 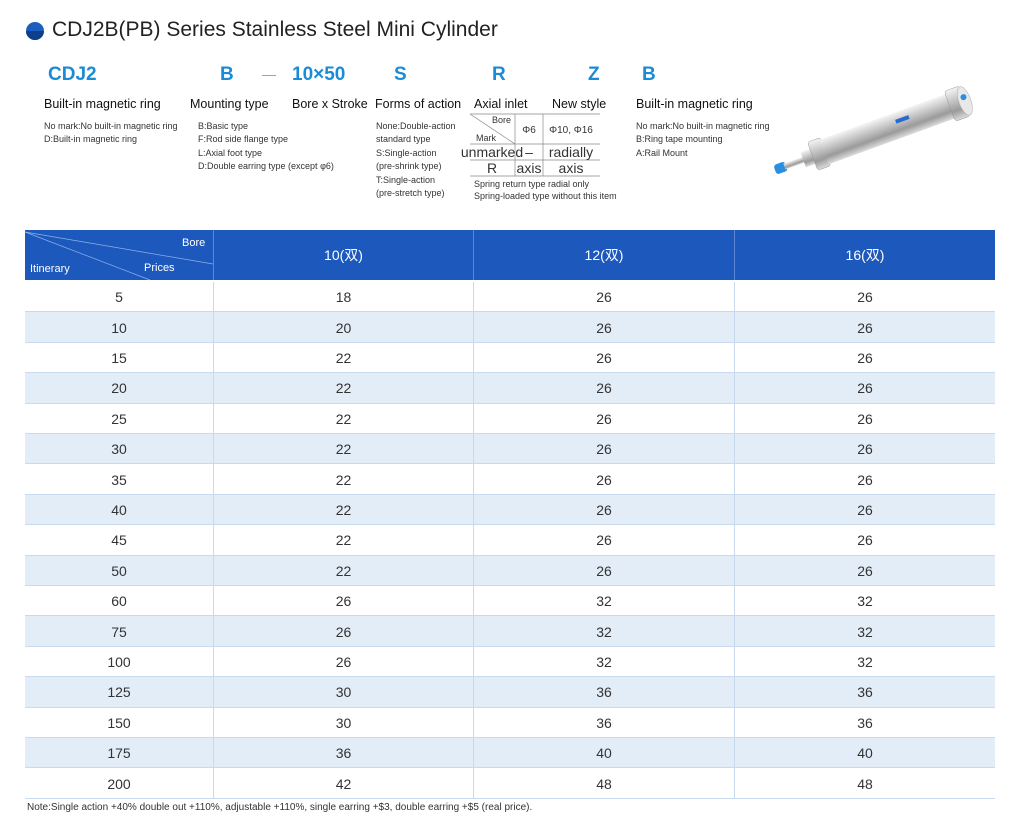 What do you see at coordinates (35, 35) in the screenshot?
I see `title-dot-shade` at bounding box center [35, 35].